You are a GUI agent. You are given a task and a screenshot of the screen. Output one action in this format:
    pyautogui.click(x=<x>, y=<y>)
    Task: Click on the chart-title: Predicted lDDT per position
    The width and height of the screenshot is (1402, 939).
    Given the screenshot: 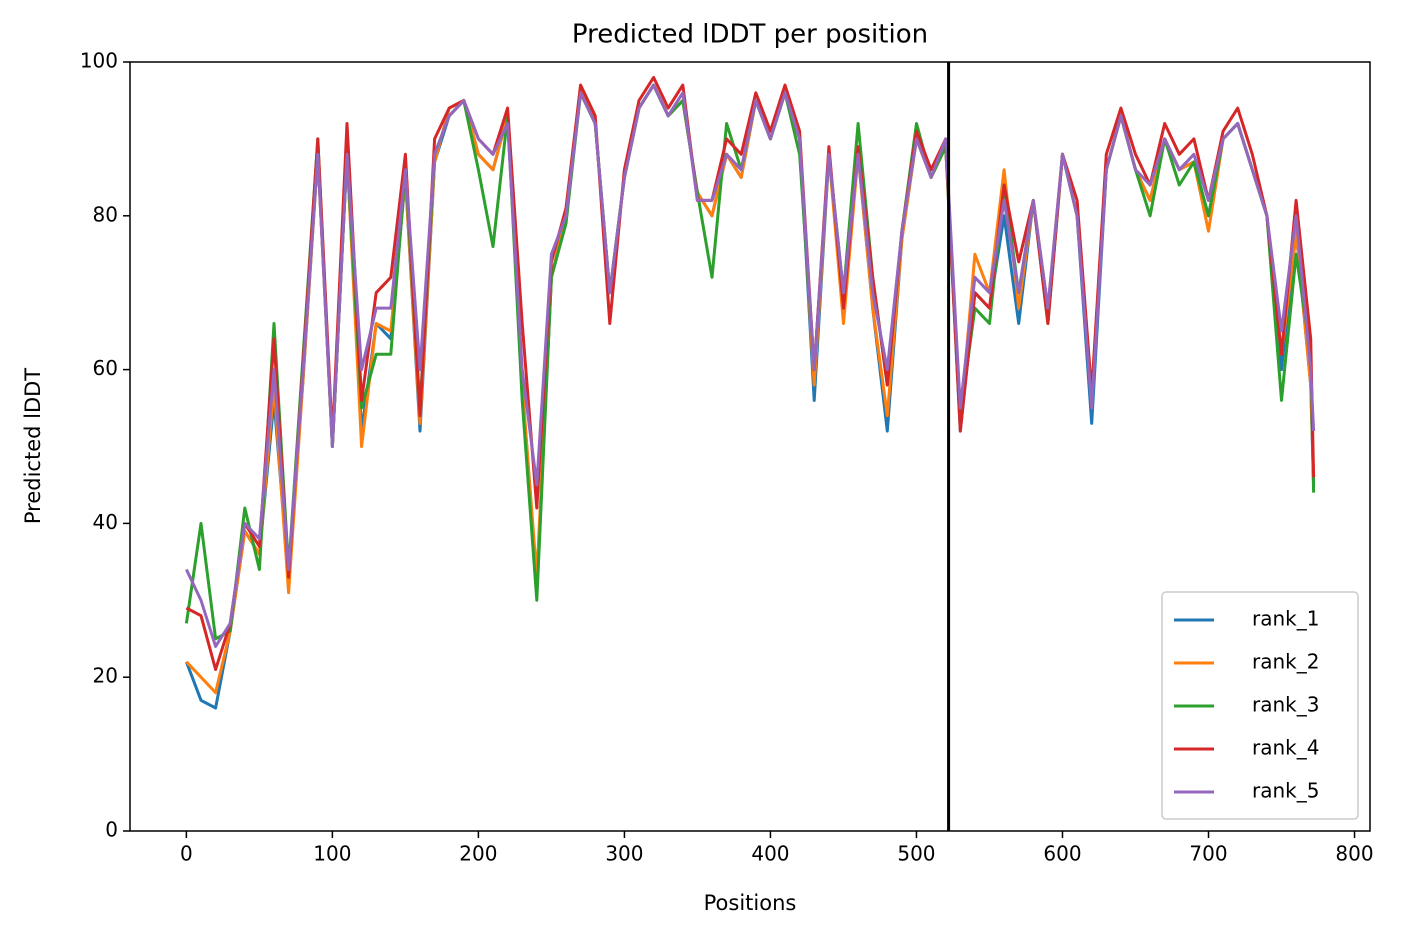 What is the action you would take?
    pyautogui.click(x=750, y=35)
    